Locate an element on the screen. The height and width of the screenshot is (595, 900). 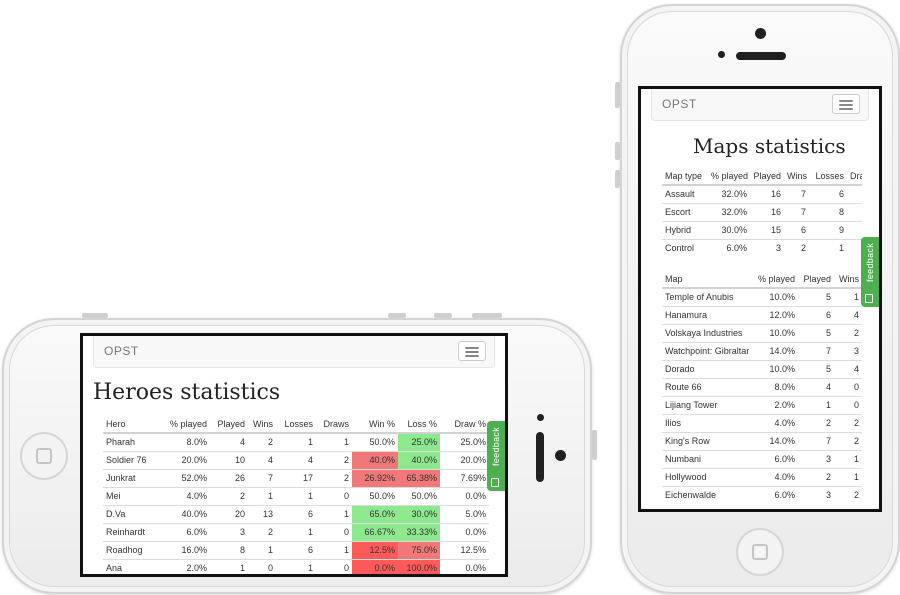
table-cell: 5 is located at coordinates (816, 296).